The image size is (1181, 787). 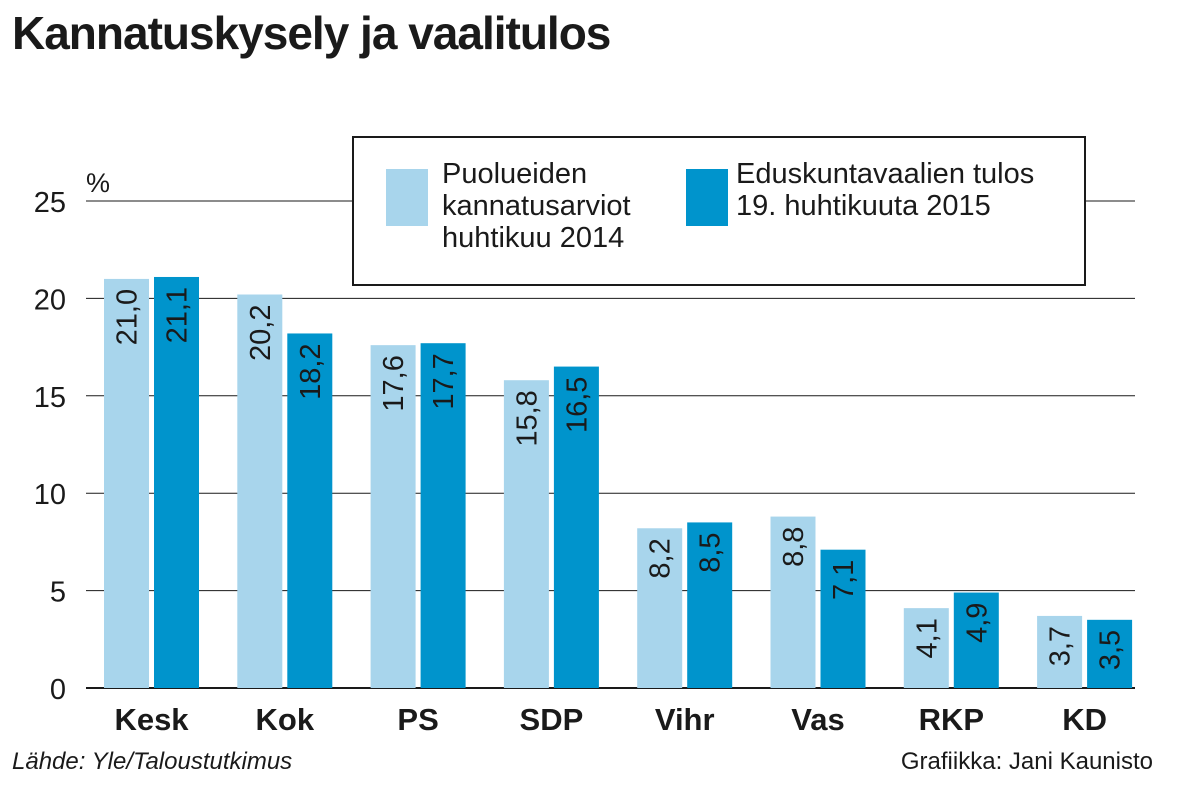 What do you see at coordinates (885, 174) in the screenshot?
I see `legend-label-election-line: Eduskuntavaalien tulos` at bounding box center [885, 174].